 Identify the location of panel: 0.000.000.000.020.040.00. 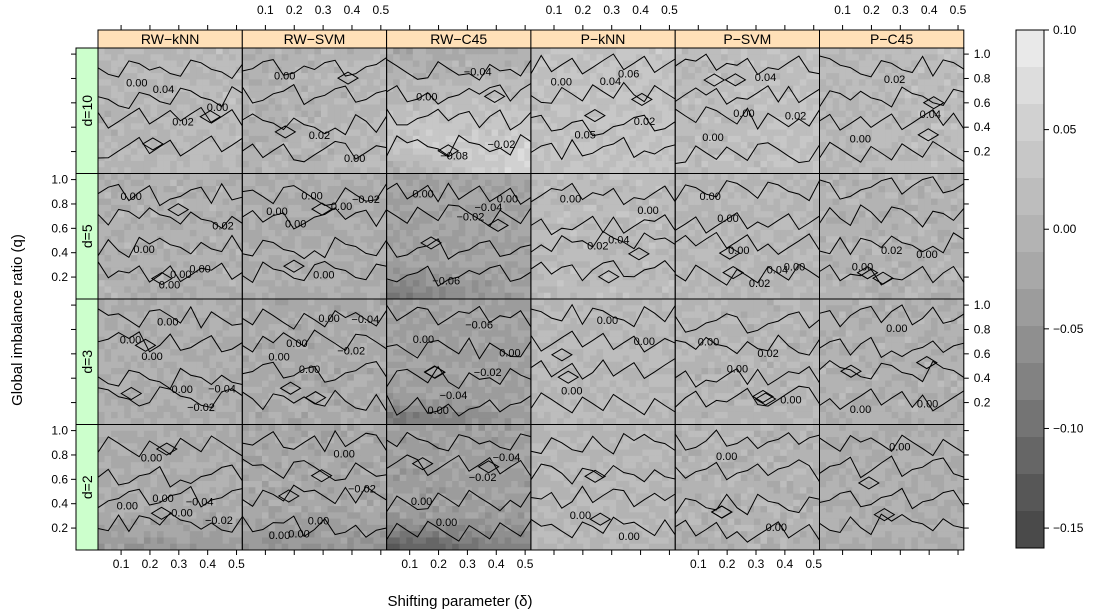
(747, 236).